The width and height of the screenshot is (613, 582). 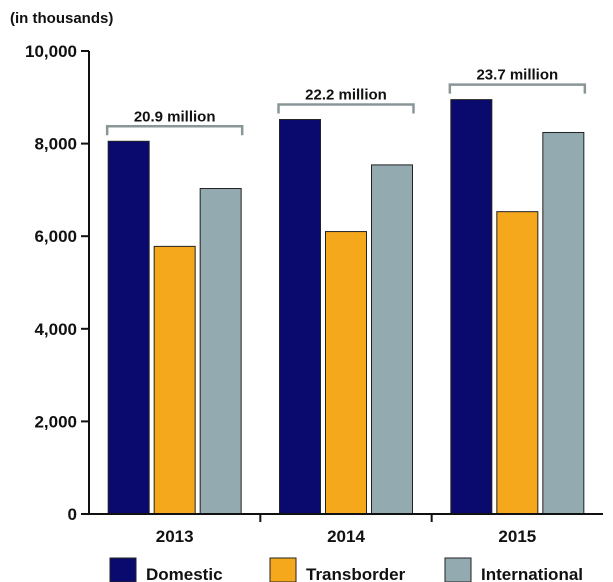 What do you see at coordinates (346, 536) in the screenshot?
I see `x-tick-label: 2014` at bounding box center [346, 536].